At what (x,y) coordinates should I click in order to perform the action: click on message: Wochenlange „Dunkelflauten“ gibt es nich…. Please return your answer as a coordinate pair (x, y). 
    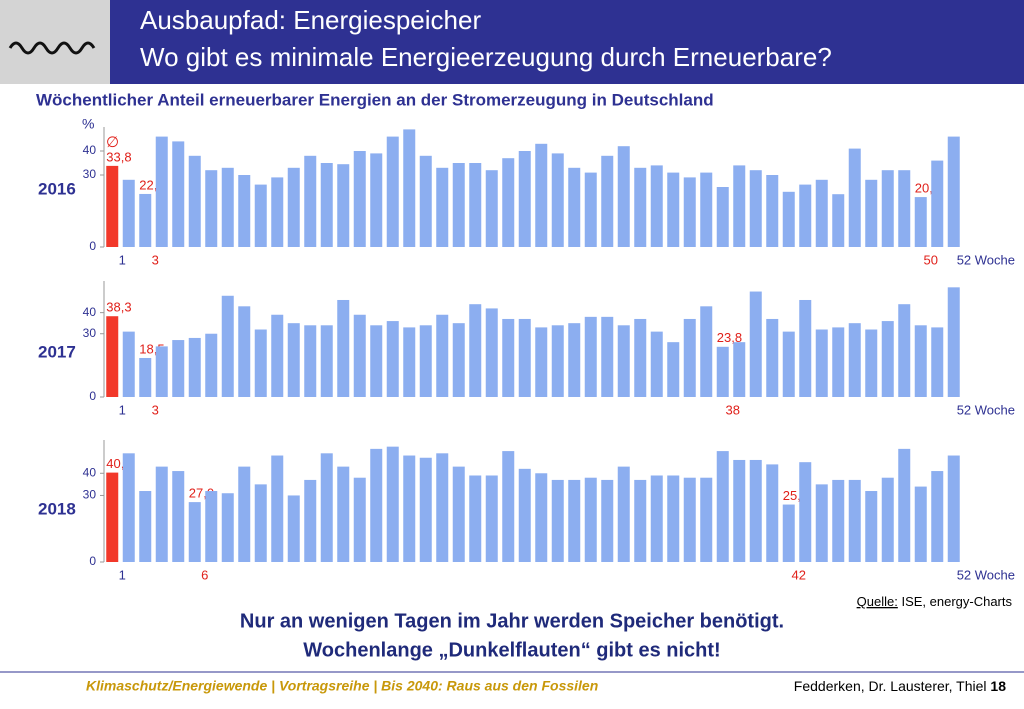
    Looking at the image, I should click on (511, 650).